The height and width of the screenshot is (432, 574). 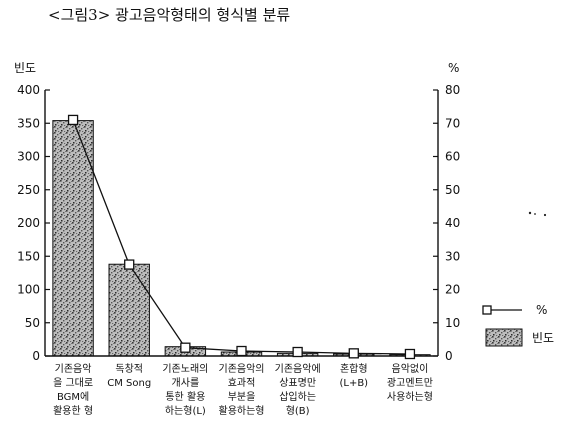 What do you see at coordinates (452, 123) in the screenshot?
I see `right-tick-label: 70` at bounding box center [452, 123].